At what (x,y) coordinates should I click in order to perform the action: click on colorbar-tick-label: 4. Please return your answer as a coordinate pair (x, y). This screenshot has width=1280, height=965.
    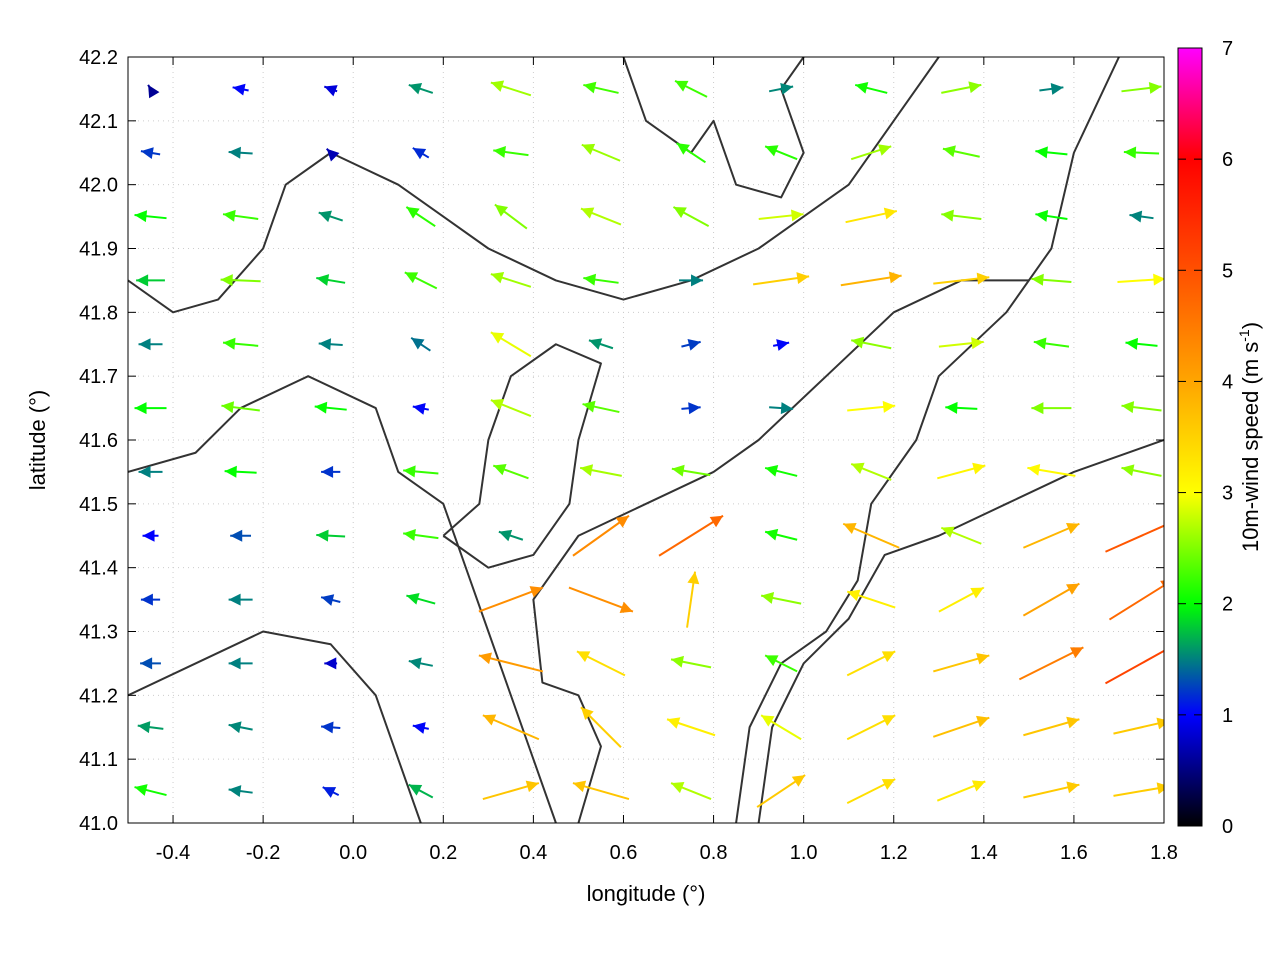
    Looking at the image, I should click on (1227, 382).